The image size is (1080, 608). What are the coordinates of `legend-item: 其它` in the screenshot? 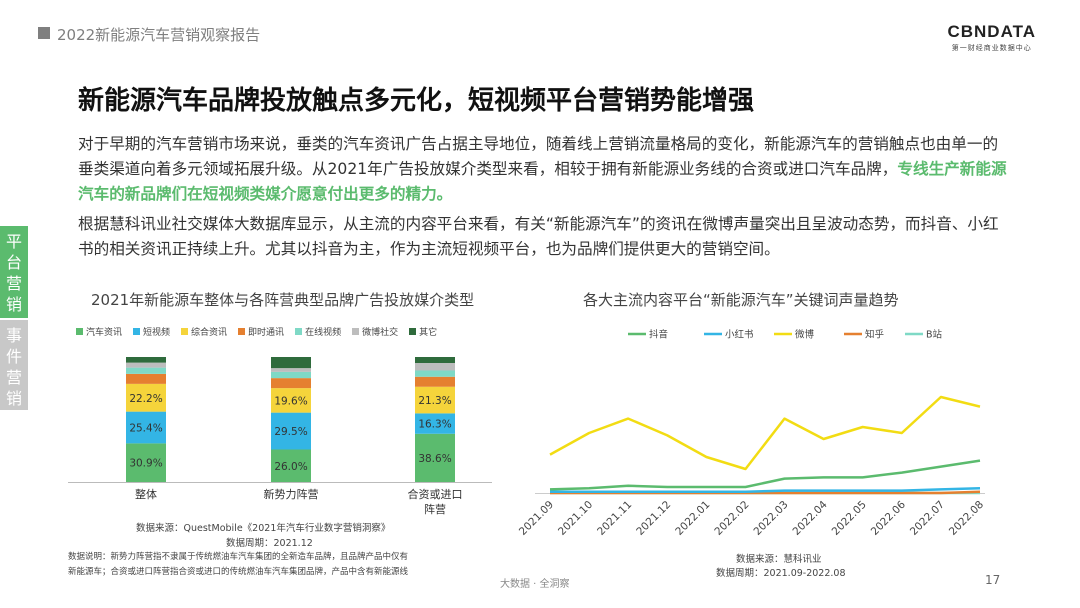 It's located at (423, 331).